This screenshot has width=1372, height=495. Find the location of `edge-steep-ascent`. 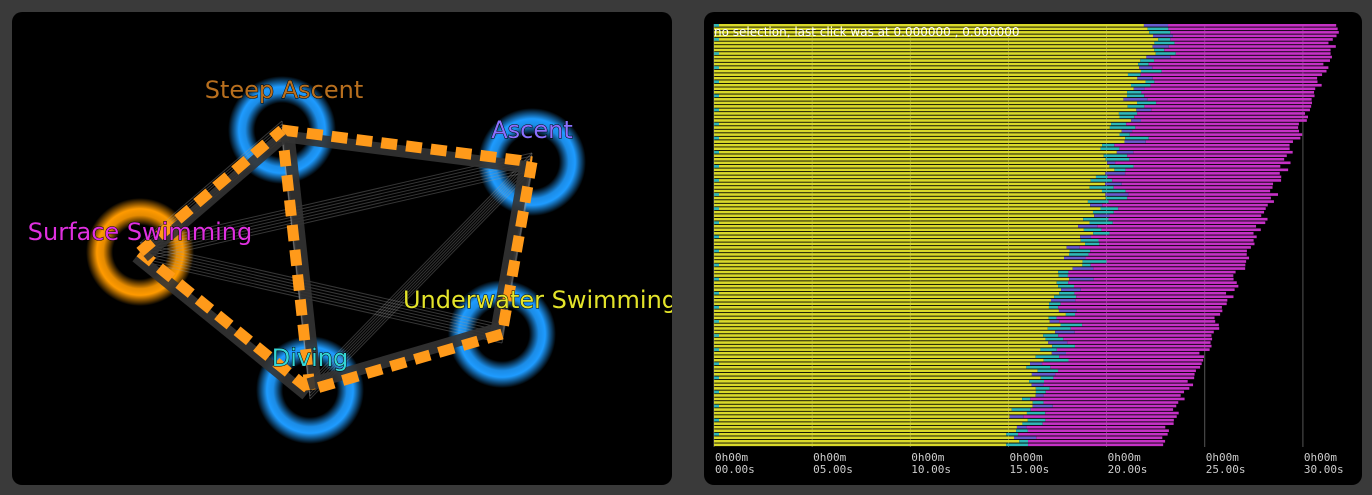

edge-steep-ascent is located at coordinates (407, 146).